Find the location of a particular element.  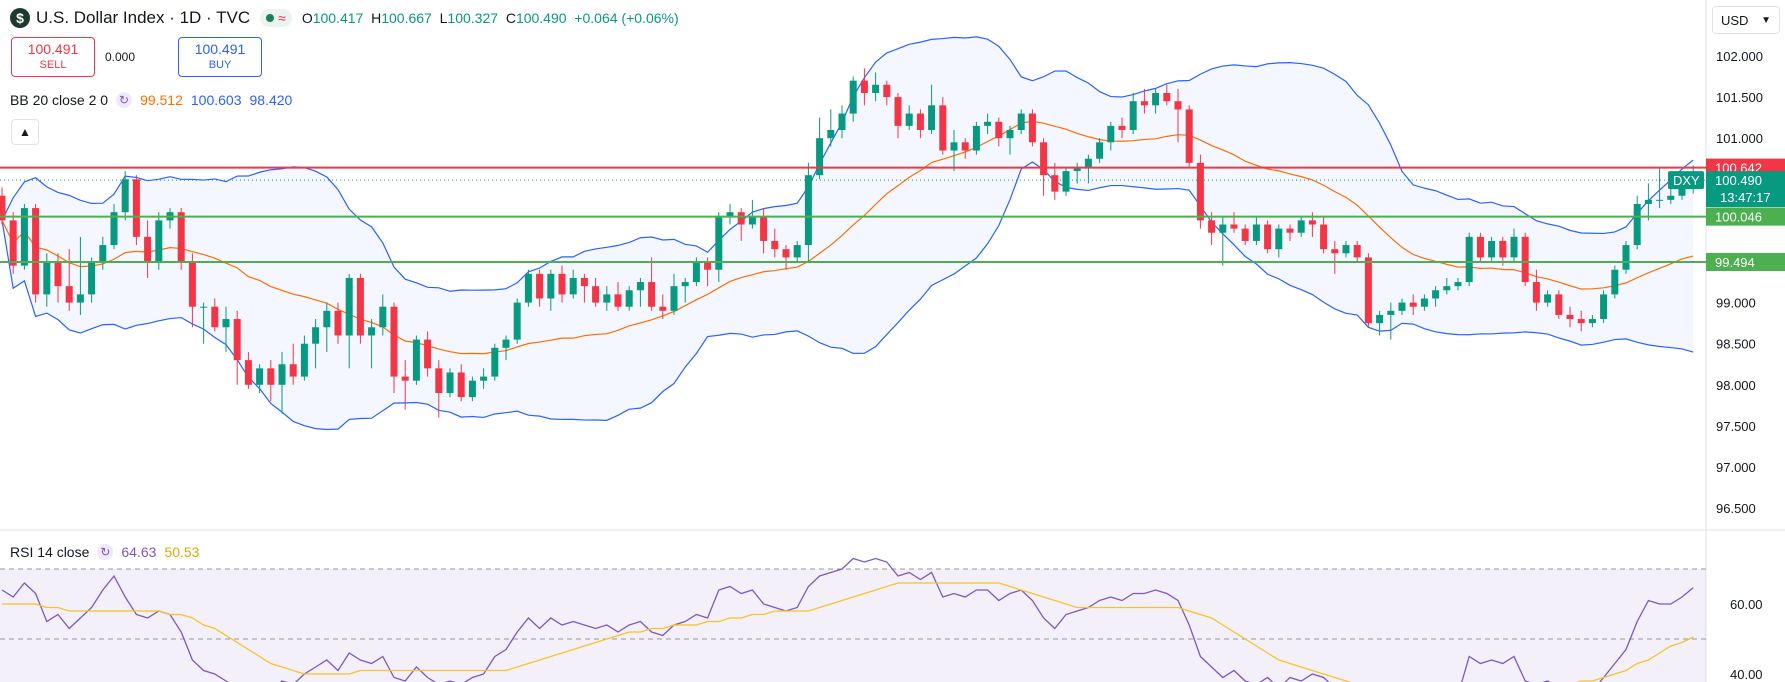

price-tick-label: 99.000 is located at coordinates (1736, 303).